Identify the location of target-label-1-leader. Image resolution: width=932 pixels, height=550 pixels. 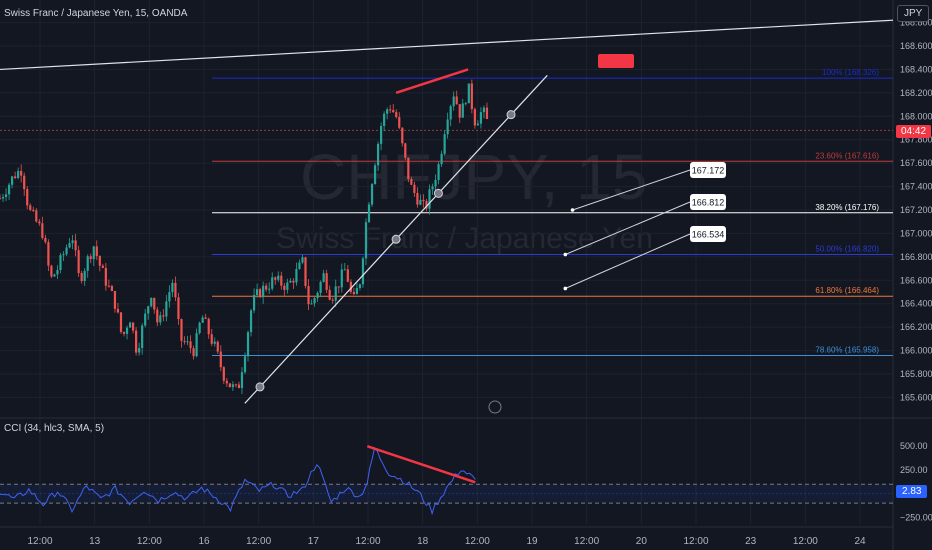
(631, 190).